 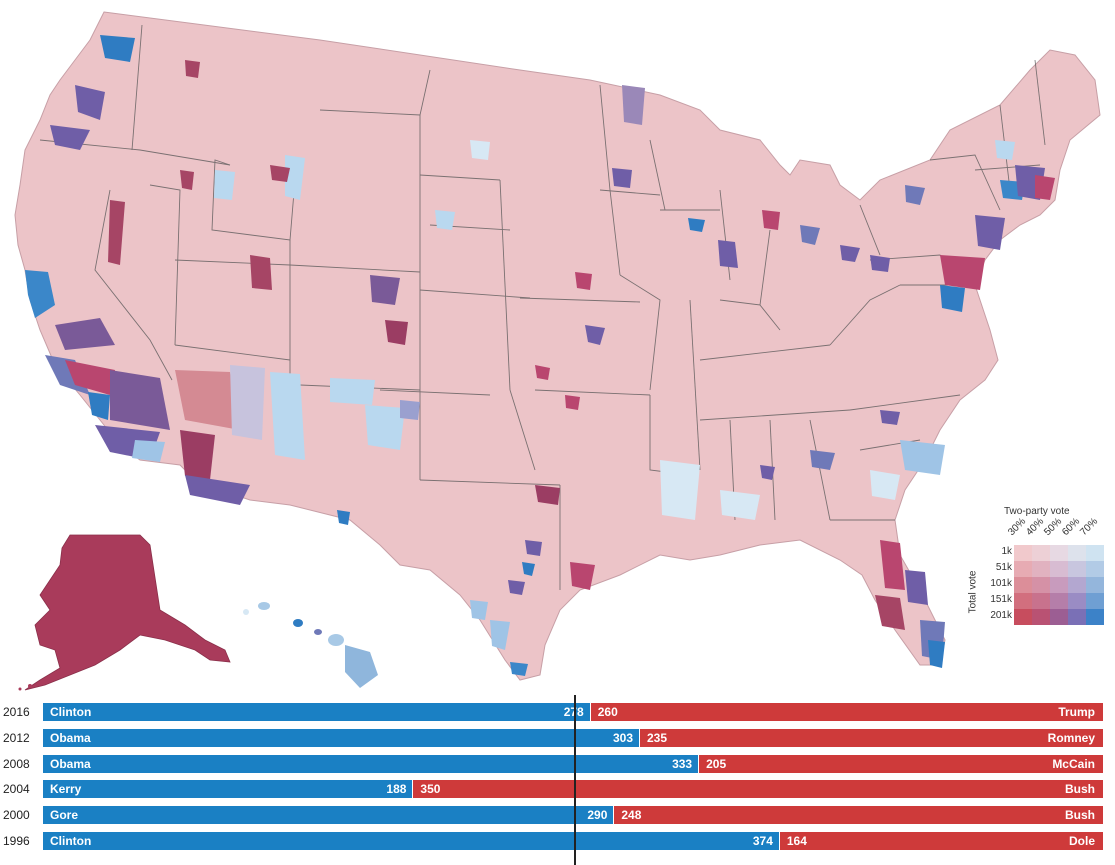 I want to click on election-year: 2000, so click(x=16, y=815).